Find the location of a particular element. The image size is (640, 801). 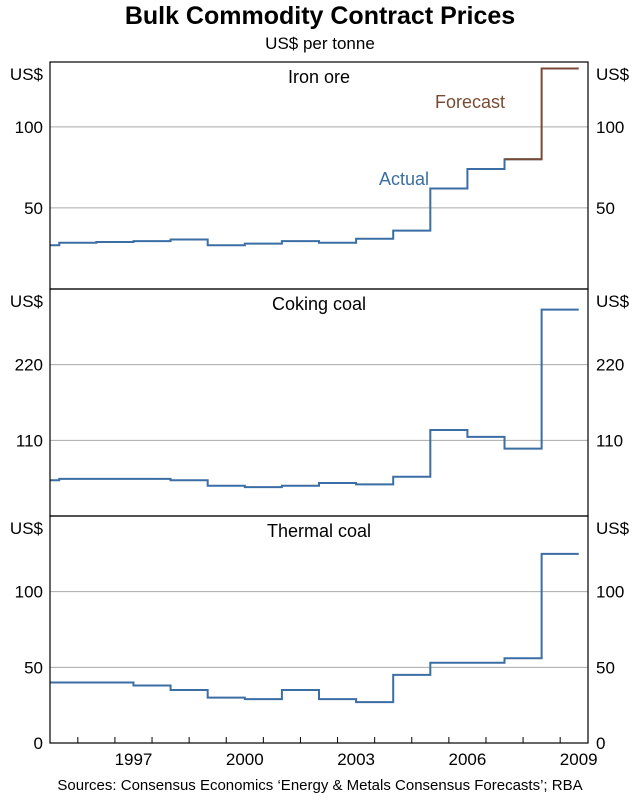

y-tick-label-left: 220 is located at coordinates (29, 365).